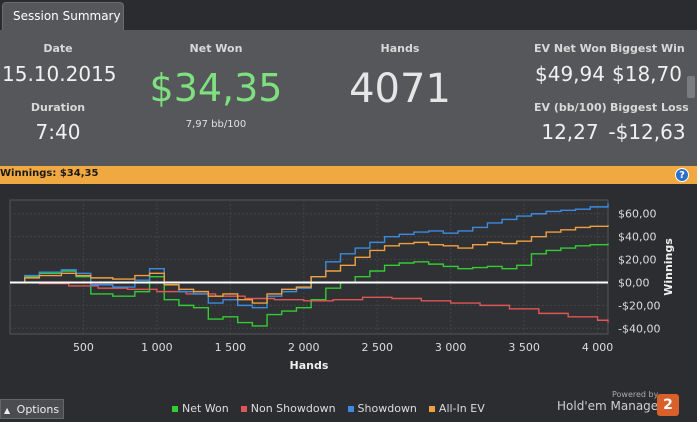 Image resolution: width=697 pixels, height=422 pixels. Describe the element at coordinates (668, 267) in the screenshot. I see `y-axis-label: Winnings` at that location.